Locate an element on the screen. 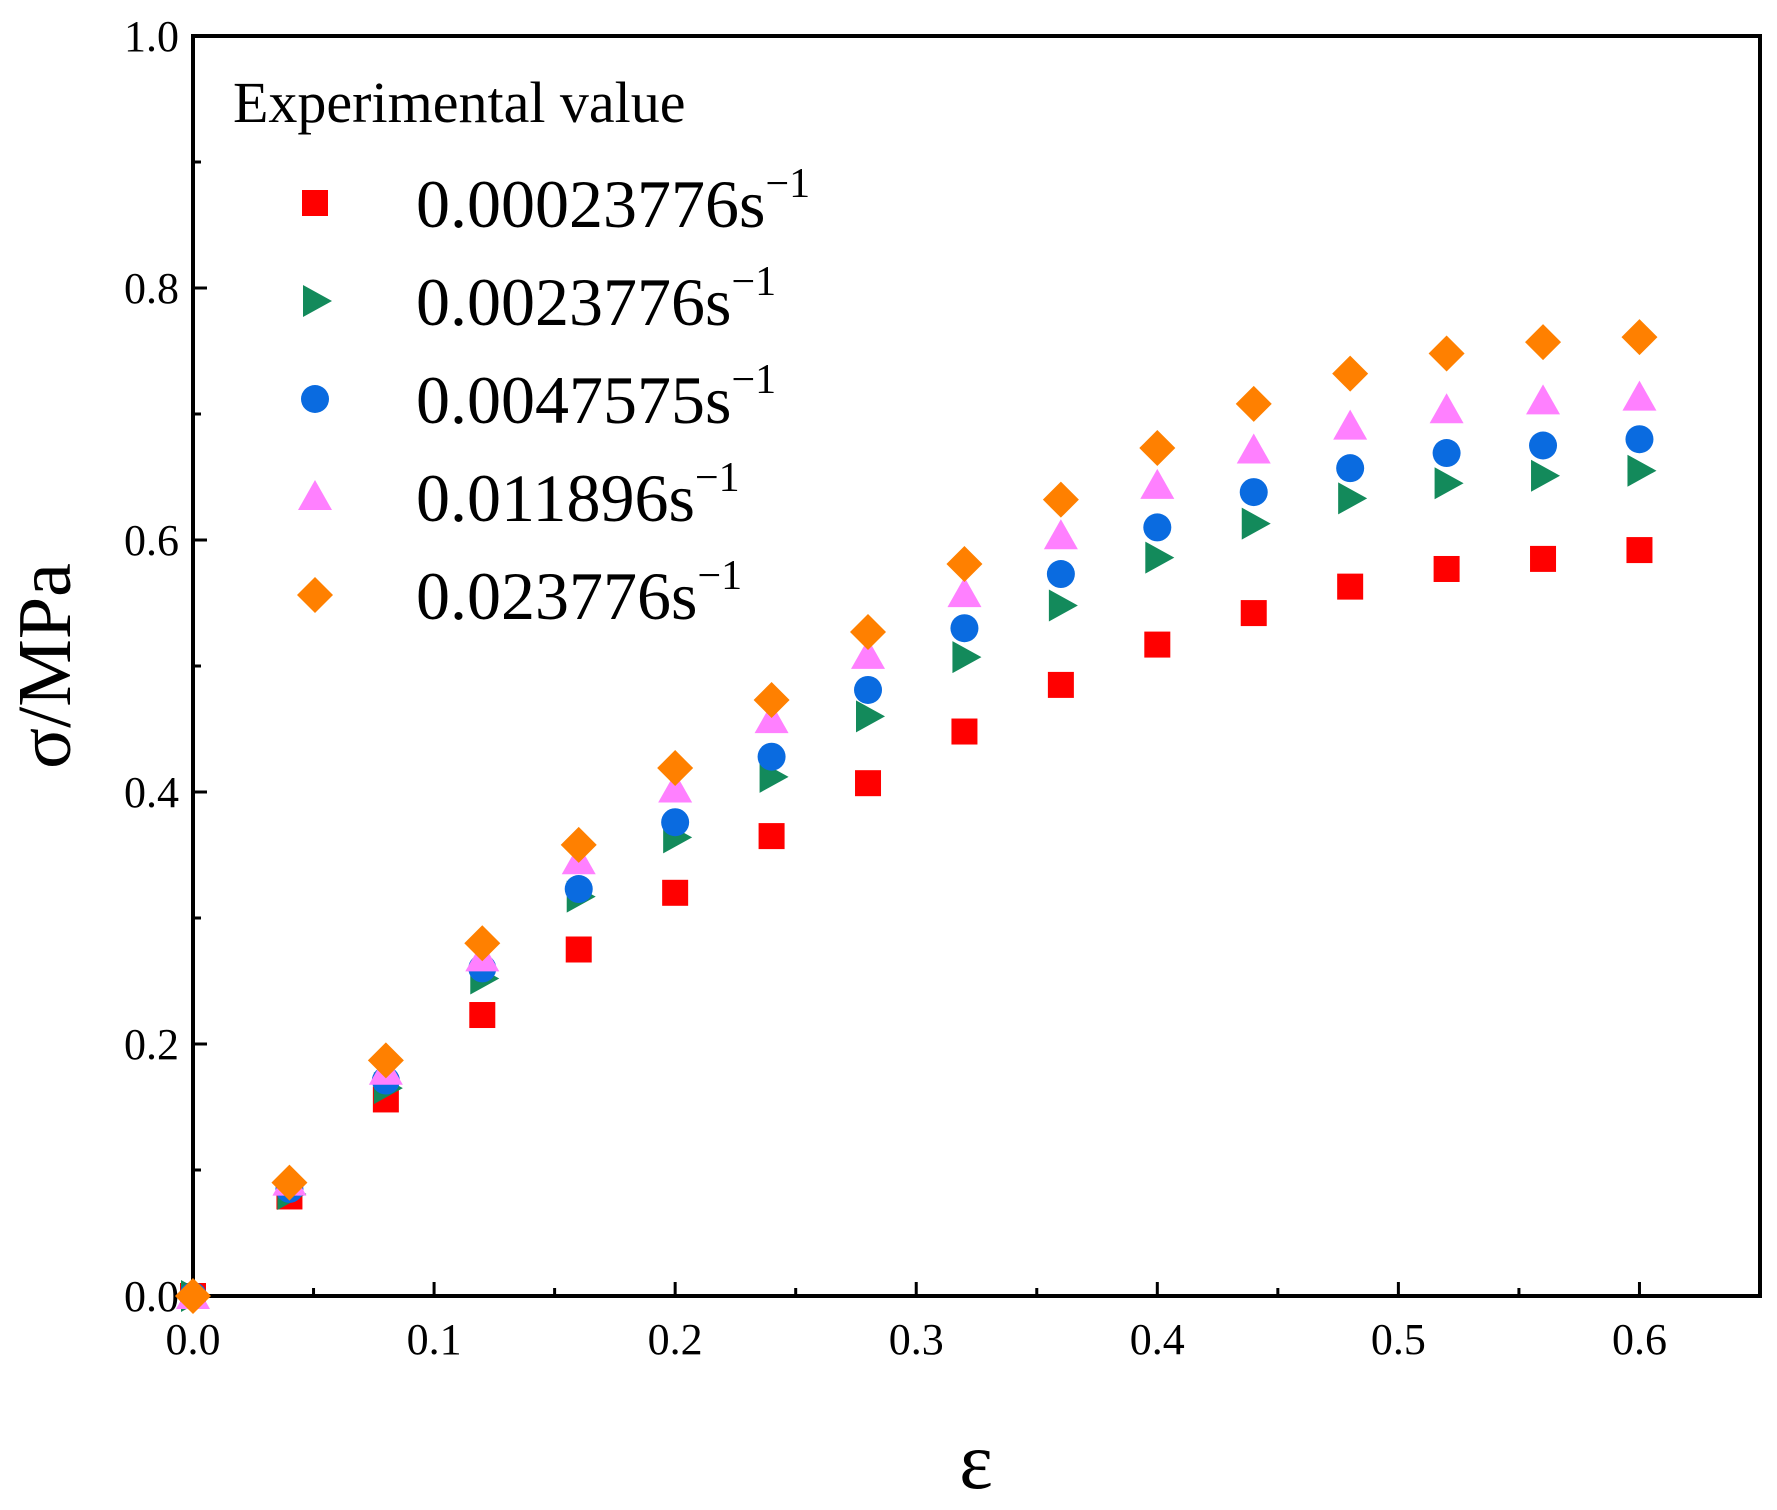  x-tick-label: 0.1 is located at coordinates (434, 1339).